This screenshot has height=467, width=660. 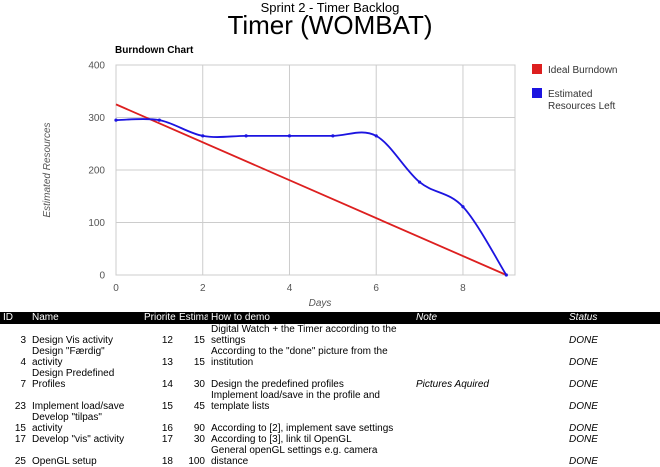 What do you see at coordinates (199, 428) in the screenshot?
I see `cell-estimate: 90` at bounding box center [199, 428].